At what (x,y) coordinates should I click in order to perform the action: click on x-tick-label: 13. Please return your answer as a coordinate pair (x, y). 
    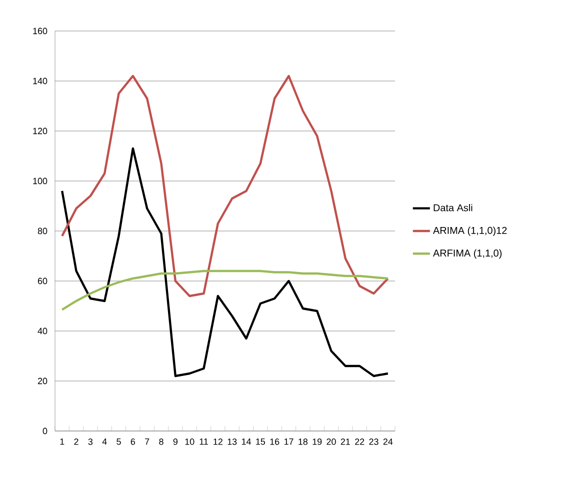
    Looking at the image, I should click on (232, 441).